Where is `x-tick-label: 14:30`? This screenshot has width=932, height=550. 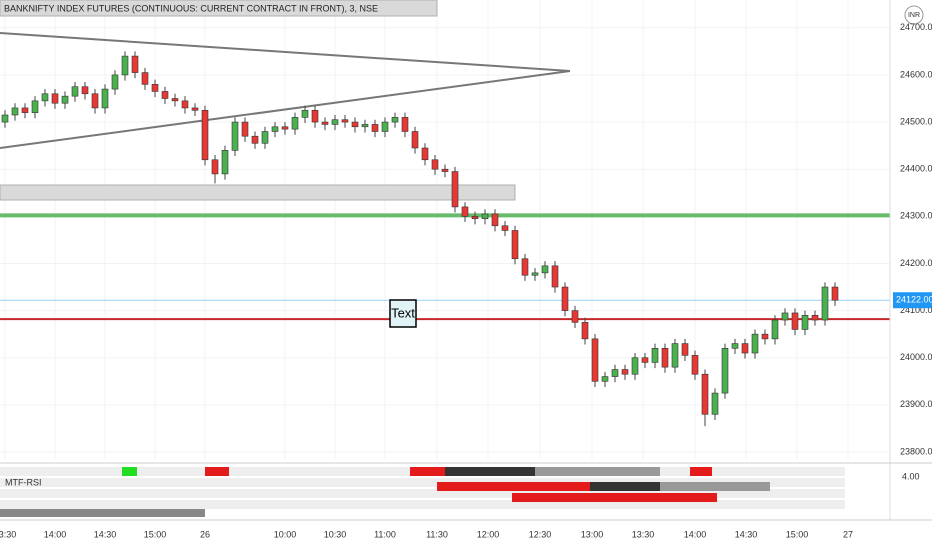 x-tick-label: 14:30 is located at coordinates (105, 534).